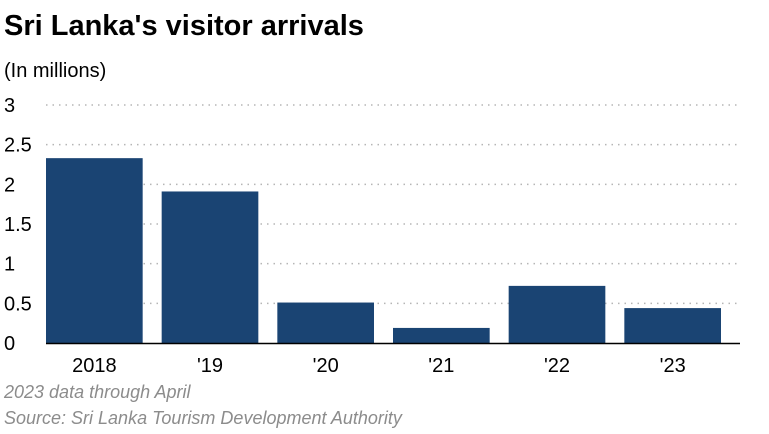 This screenshot has width=769, height=434. Describe the element at coordinates (18, 304) in the screenshot. I see `y-tick-label: 0.5` at that location.